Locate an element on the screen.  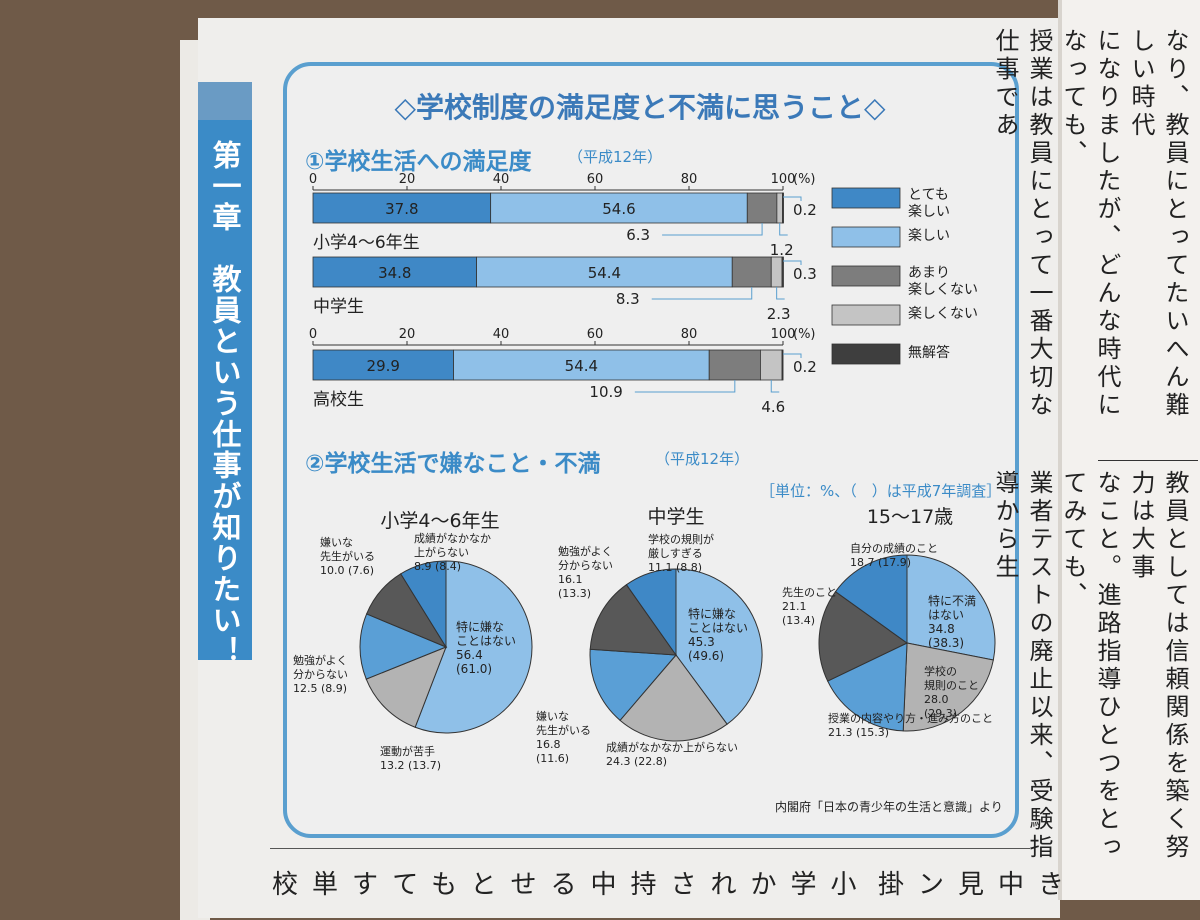
pie-slice-label: はない is located at coordinates (946, 615).